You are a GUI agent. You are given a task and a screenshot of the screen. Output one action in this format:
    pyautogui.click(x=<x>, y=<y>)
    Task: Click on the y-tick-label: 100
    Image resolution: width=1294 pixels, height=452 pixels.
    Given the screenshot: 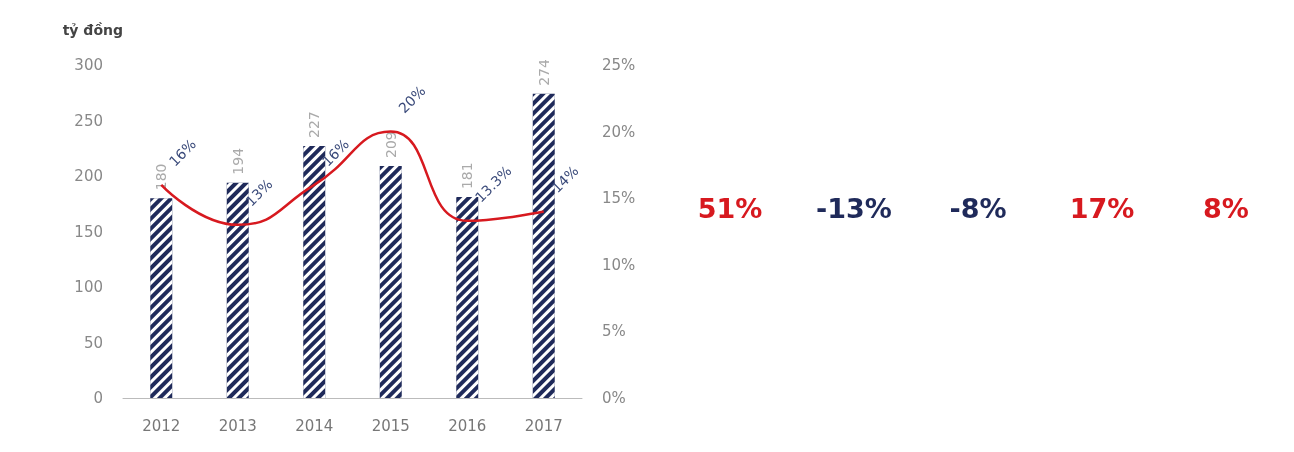 What is the action you would take?
    pyautogui.click(x=88, y=287)
    